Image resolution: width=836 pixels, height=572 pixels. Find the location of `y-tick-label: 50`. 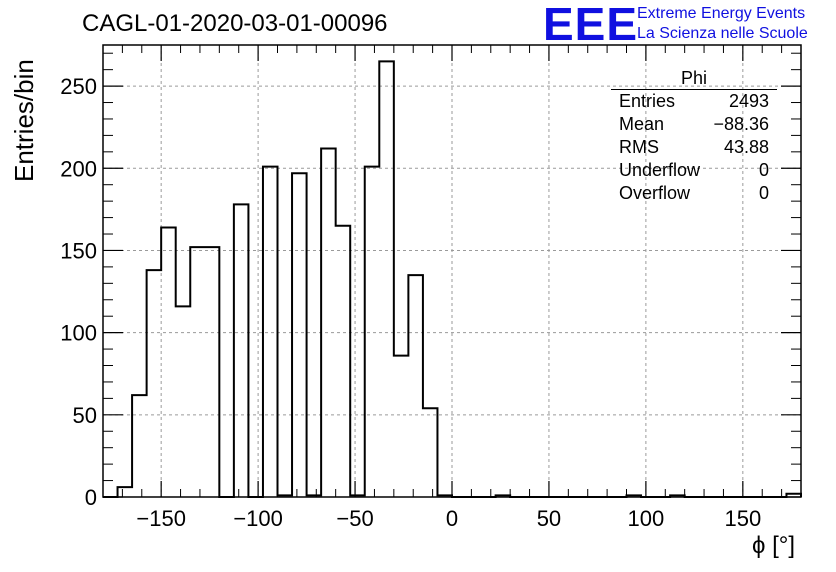

y-tick-label: 50 is located at coordinates (85, 415).